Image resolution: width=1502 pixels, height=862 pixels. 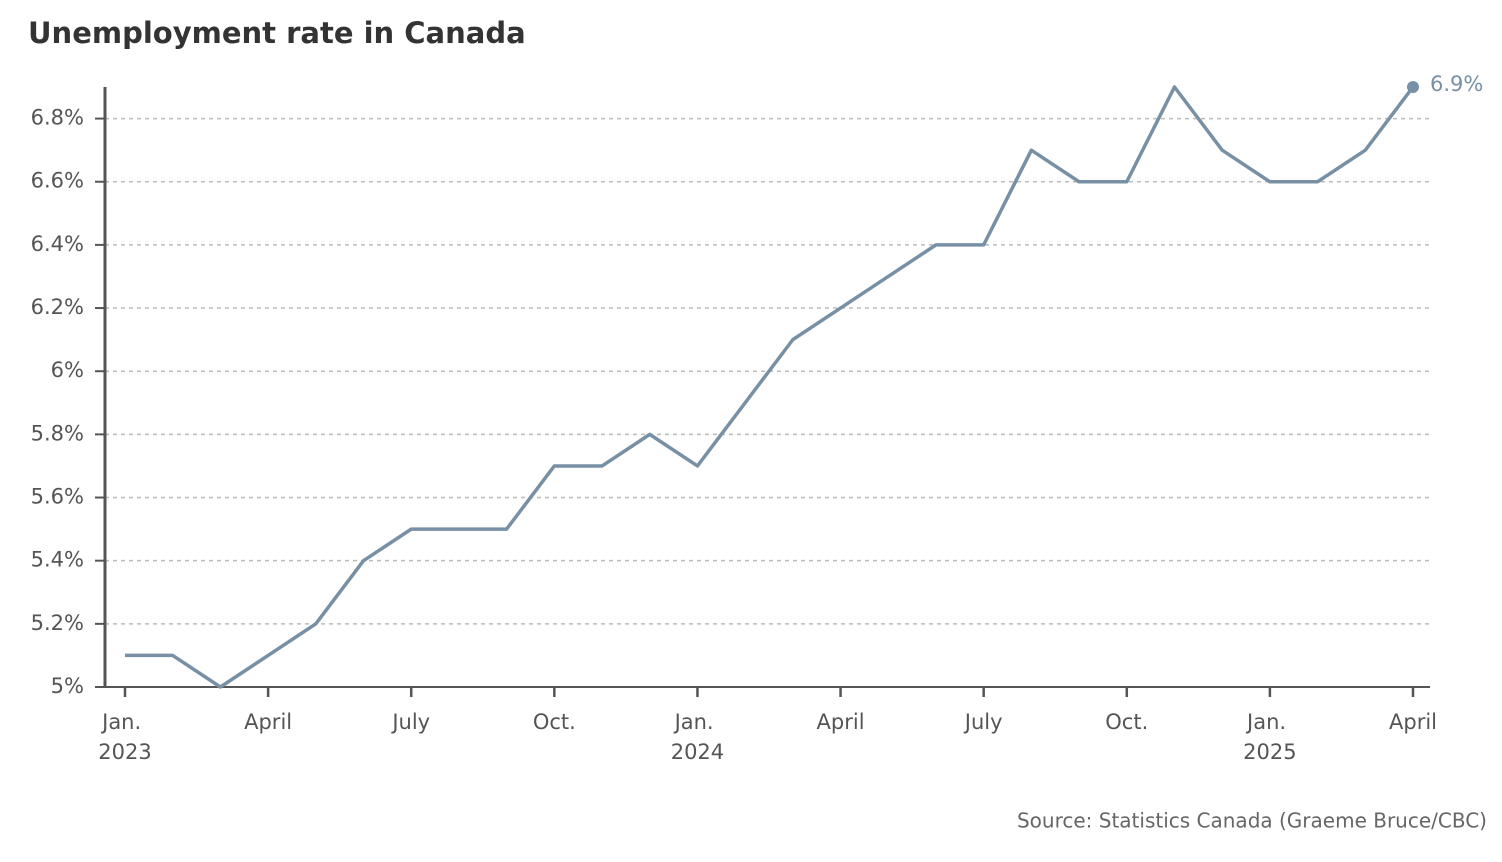 What do you see at coordinates (277, 33) in the screenshot?
I see `chart-title: Unemployment rate in Canada` at bounding box center [277, 33].